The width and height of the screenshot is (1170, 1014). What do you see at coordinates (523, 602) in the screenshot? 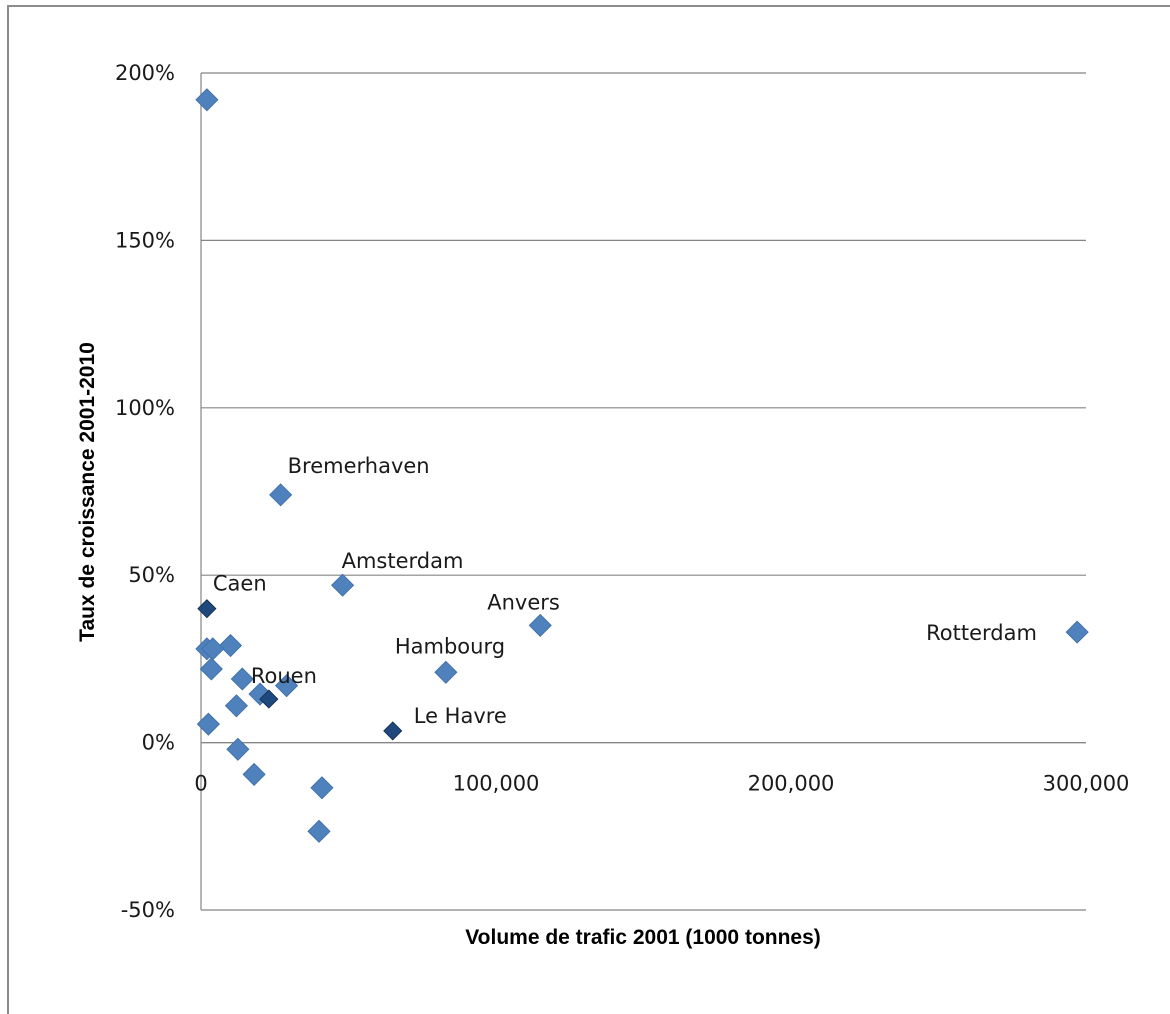
I see `point-label-anvers: Anvers` at bounding box center [523, 602].